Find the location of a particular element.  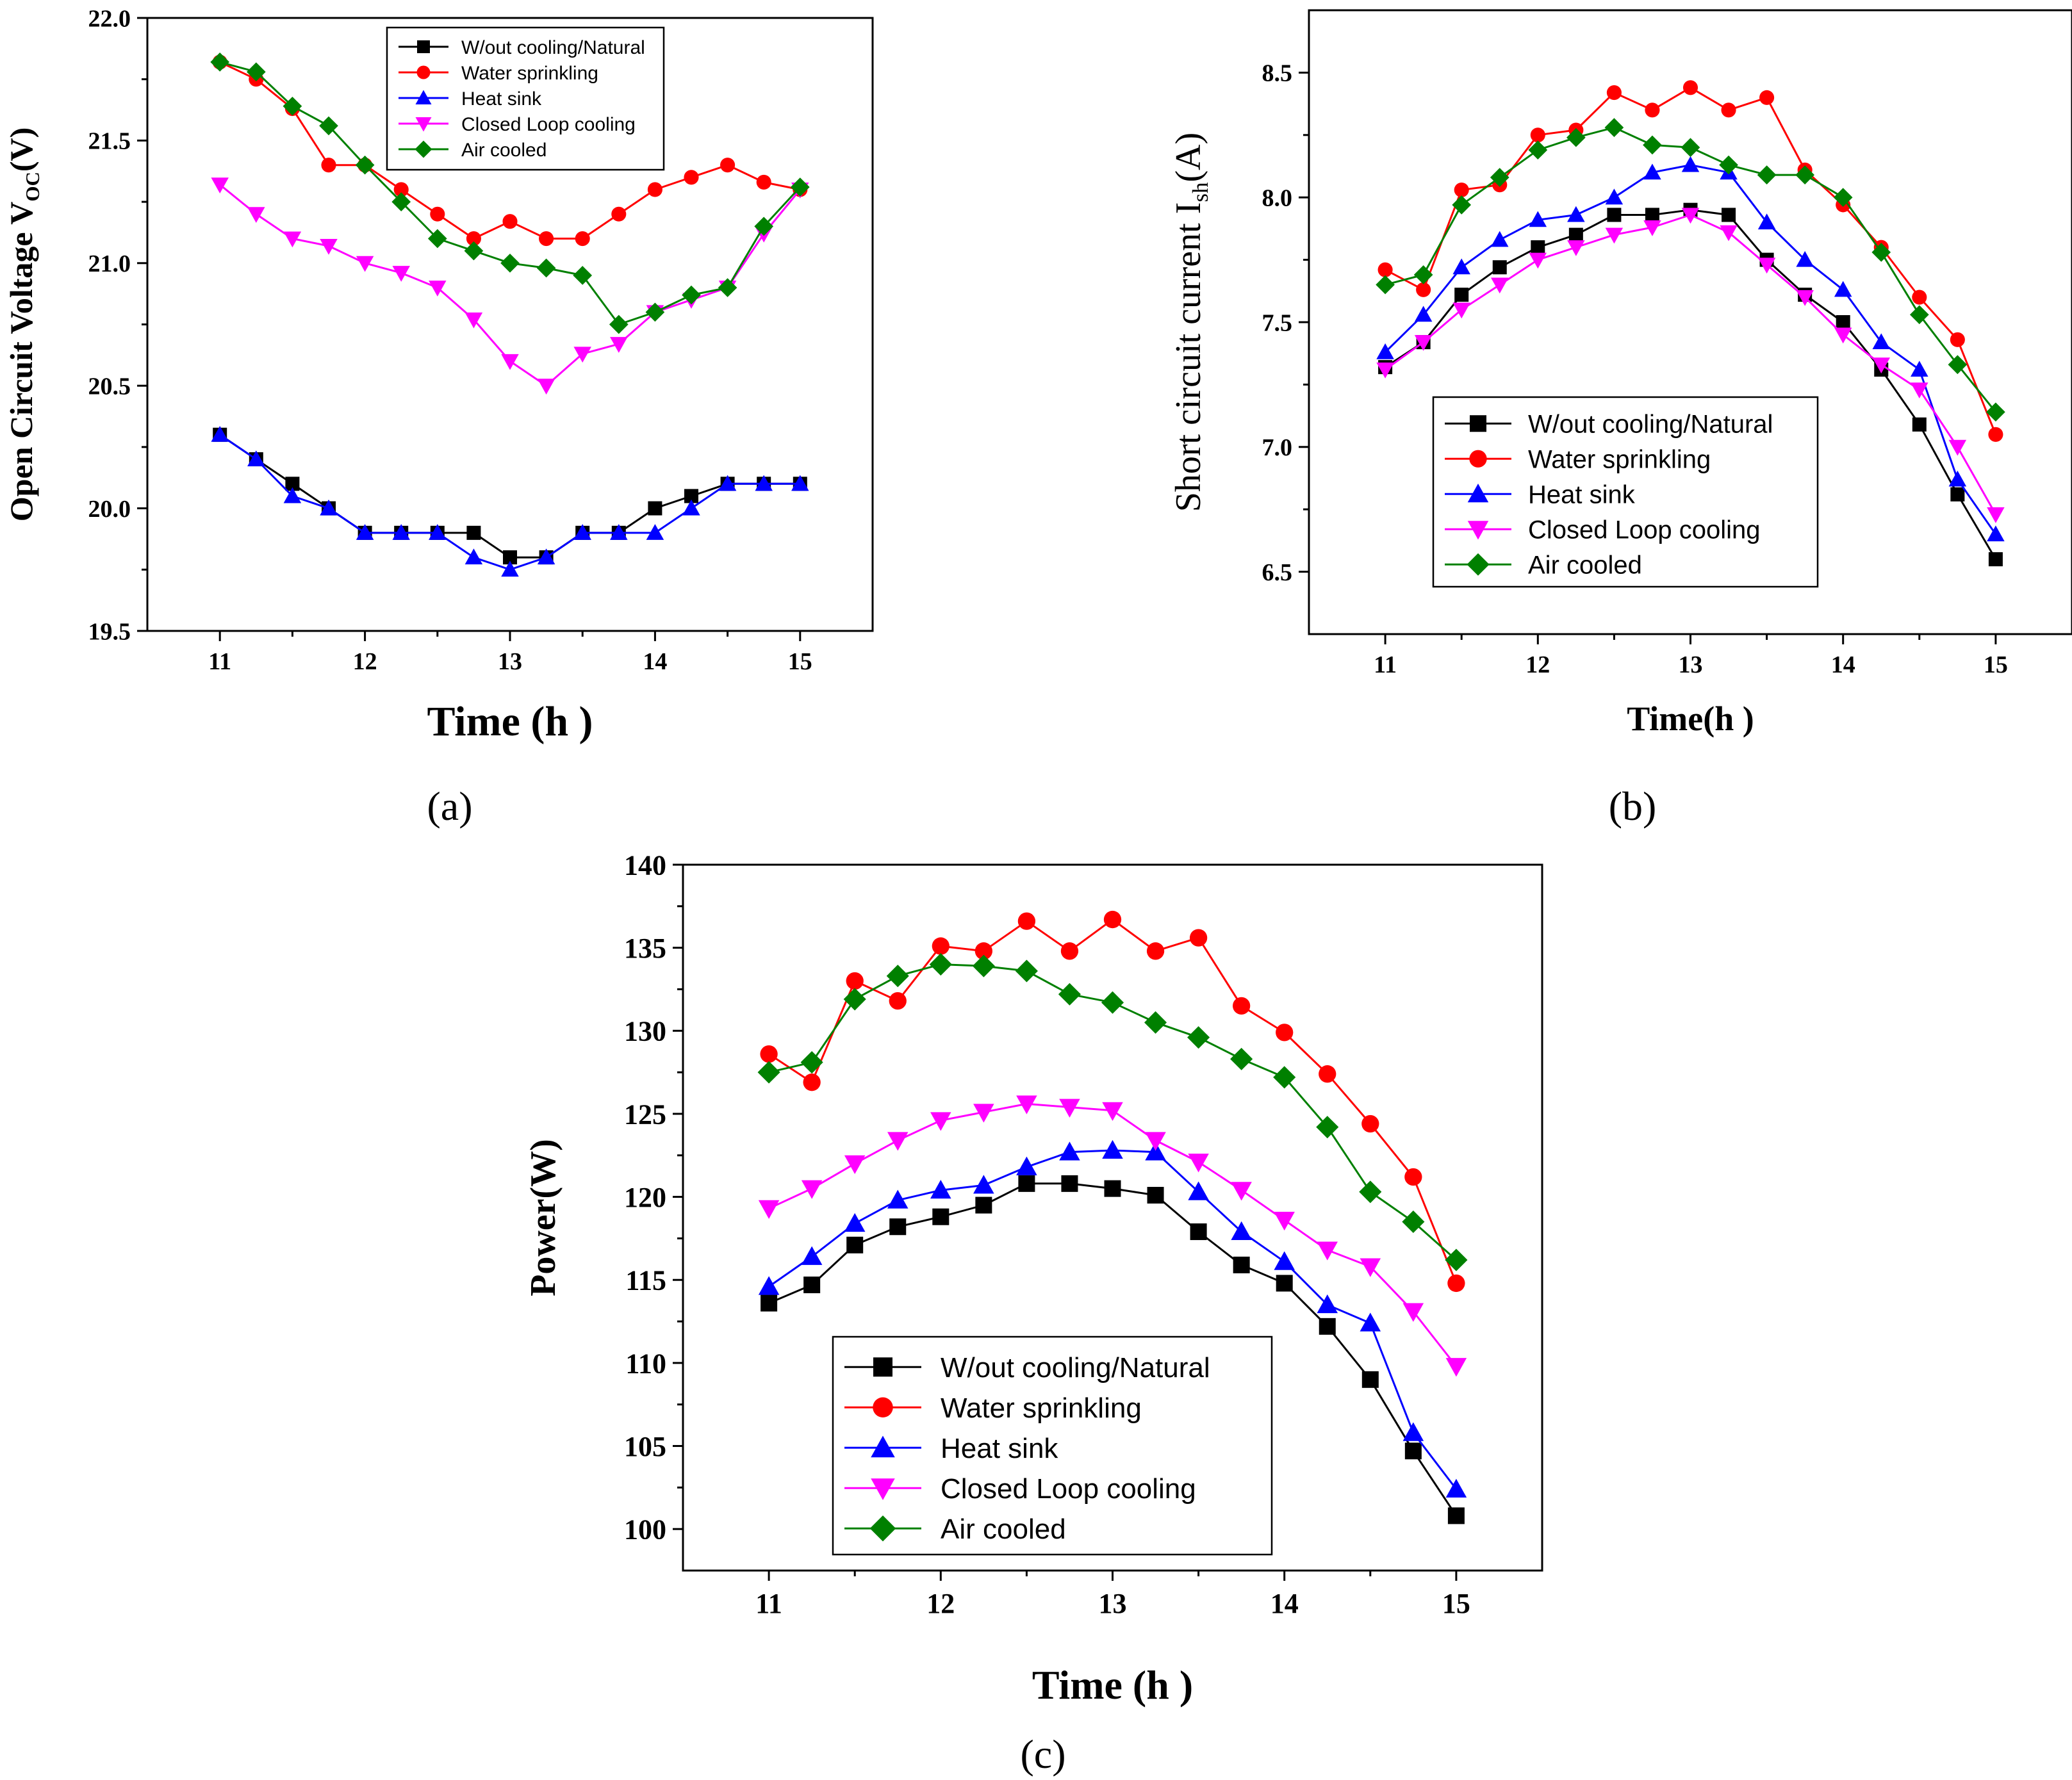

x-tick-label: 11 is located at coordinates (219, 661).